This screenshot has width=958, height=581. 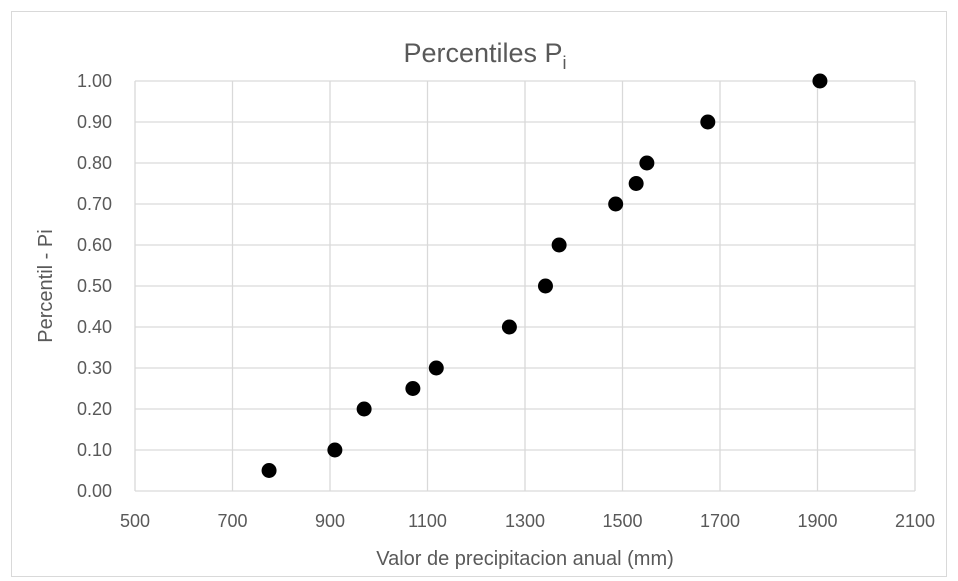 What do you see at coordinates (94, 368) in the screenshot?
I see `y-tick-label: 0.30` at bounding box center [94, 368].